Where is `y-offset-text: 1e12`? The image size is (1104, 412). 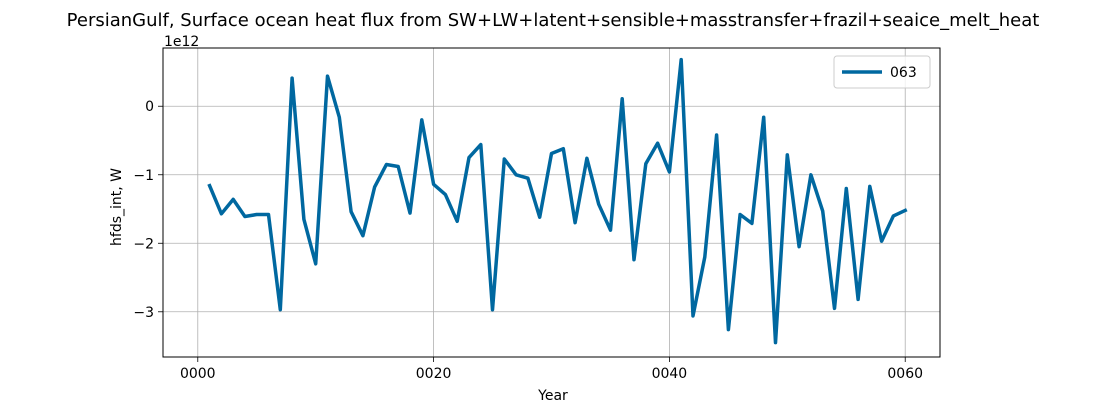 y-offset-text: 1e12 is located at coordinates (181, 42).